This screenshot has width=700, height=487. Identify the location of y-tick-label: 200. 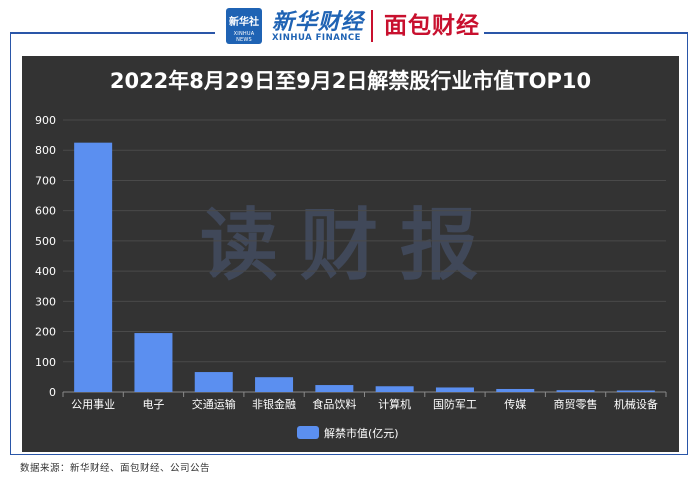
(45, 332).